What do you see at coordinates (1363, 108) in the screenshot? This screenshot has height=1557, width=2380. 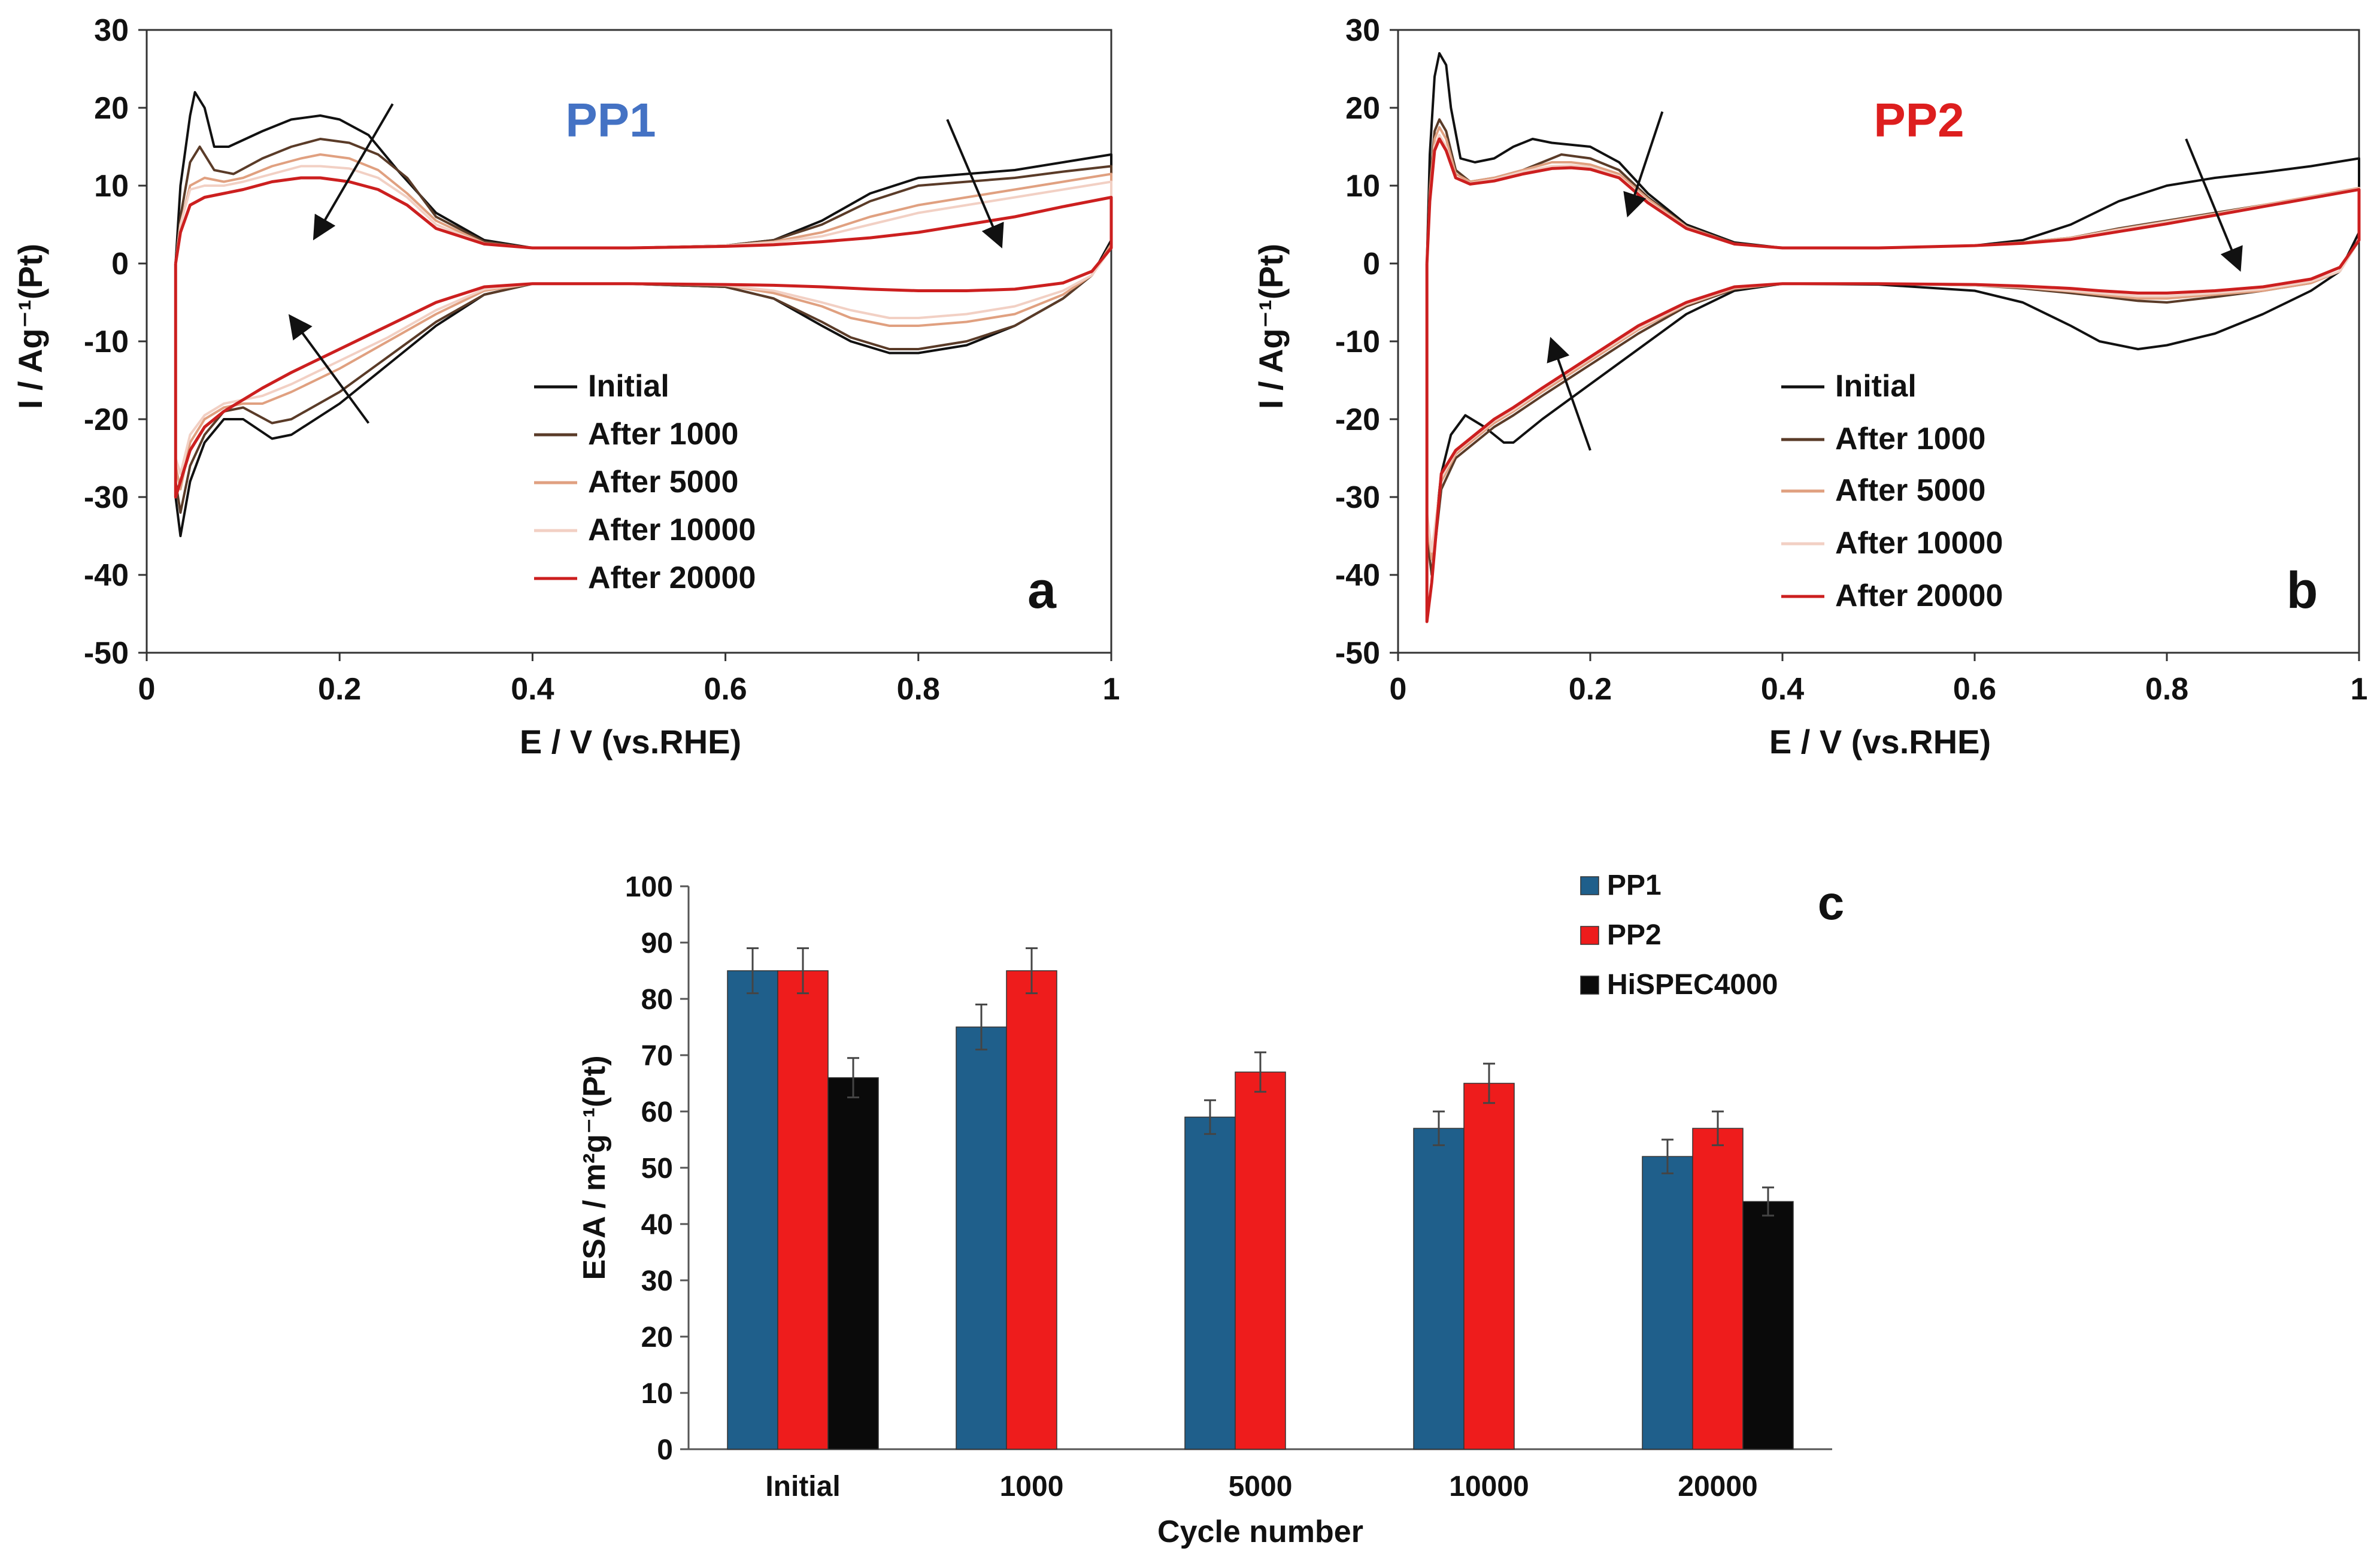 I see `panel-b-y-tick-label: 20` at bounding box center [1363, 108].